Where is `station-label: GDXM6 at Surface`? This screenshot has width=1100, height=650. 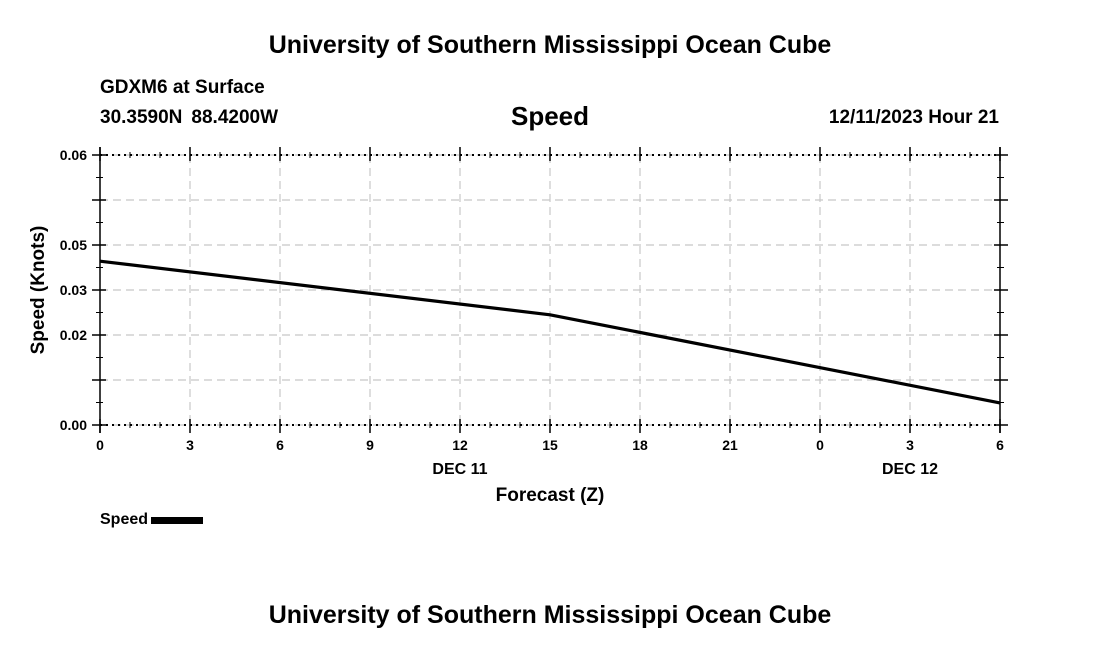
station-label: GDXM6 at Surface is located at coordinates (182, 87).